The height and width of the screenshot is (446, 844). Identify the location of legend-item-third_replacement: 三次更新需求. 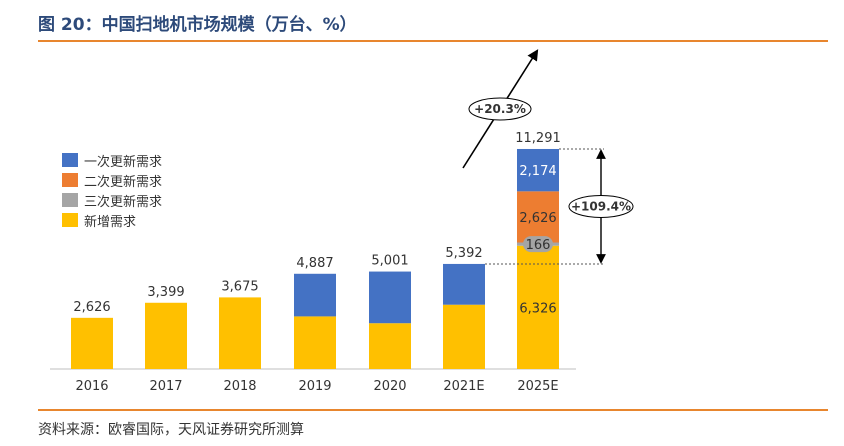
(112, 200).